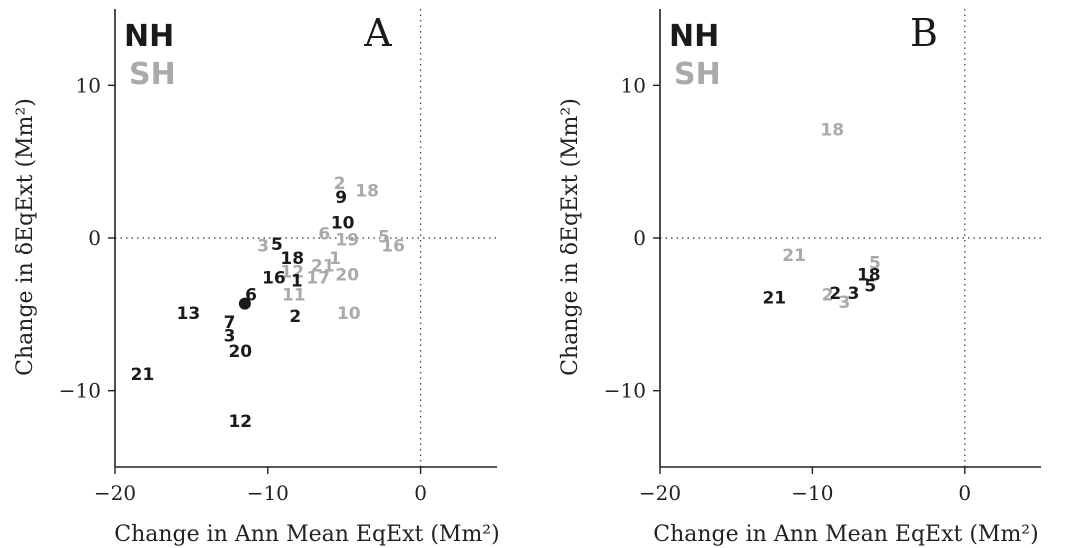 The height and width of the screenshot is (548, 1067). Describe the element at coordinates (845, 534) in the screenshot. I see `panel-b-xlabel: Change in Ann Mean EqExt (Mm²)` at that location.